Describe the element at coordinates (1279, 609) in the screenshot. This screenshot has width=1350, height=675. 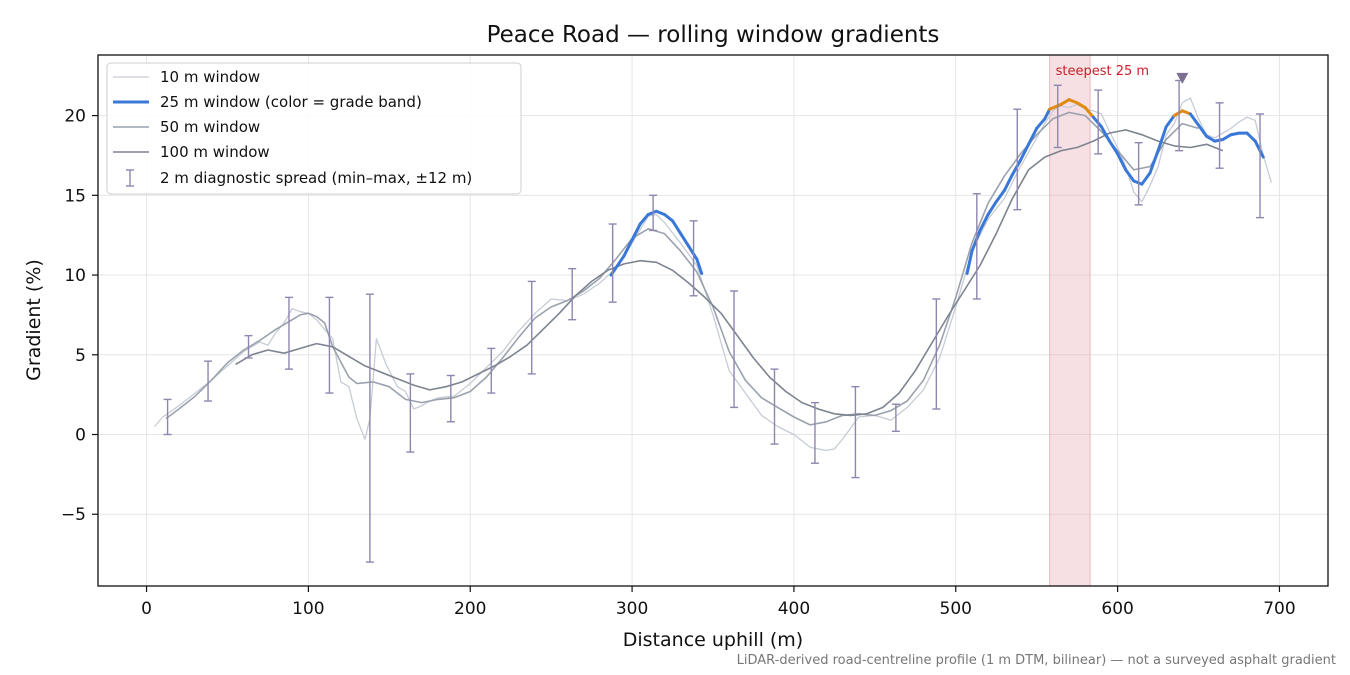
I see `x-tick-label: 700` at that location.